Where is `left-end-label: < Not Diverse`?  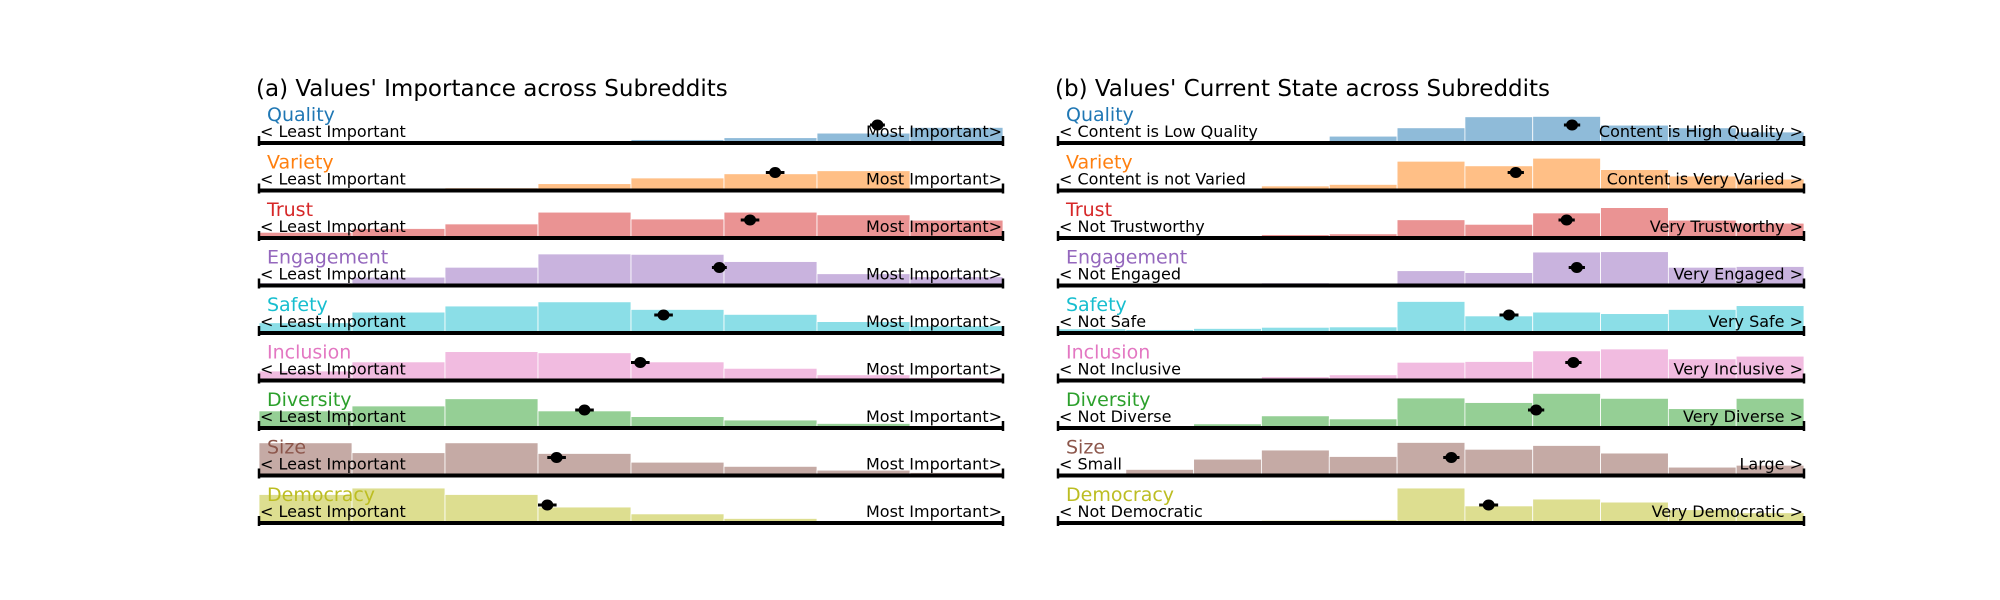
left-end-label: < Not Diverse is located at coordinates (1115, 416).